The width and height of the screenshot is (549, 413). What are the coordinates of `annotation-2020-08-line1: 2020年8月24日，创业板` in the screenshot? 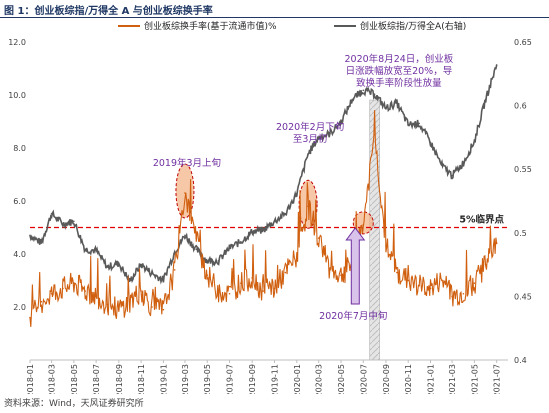 It's located at (398, 59).